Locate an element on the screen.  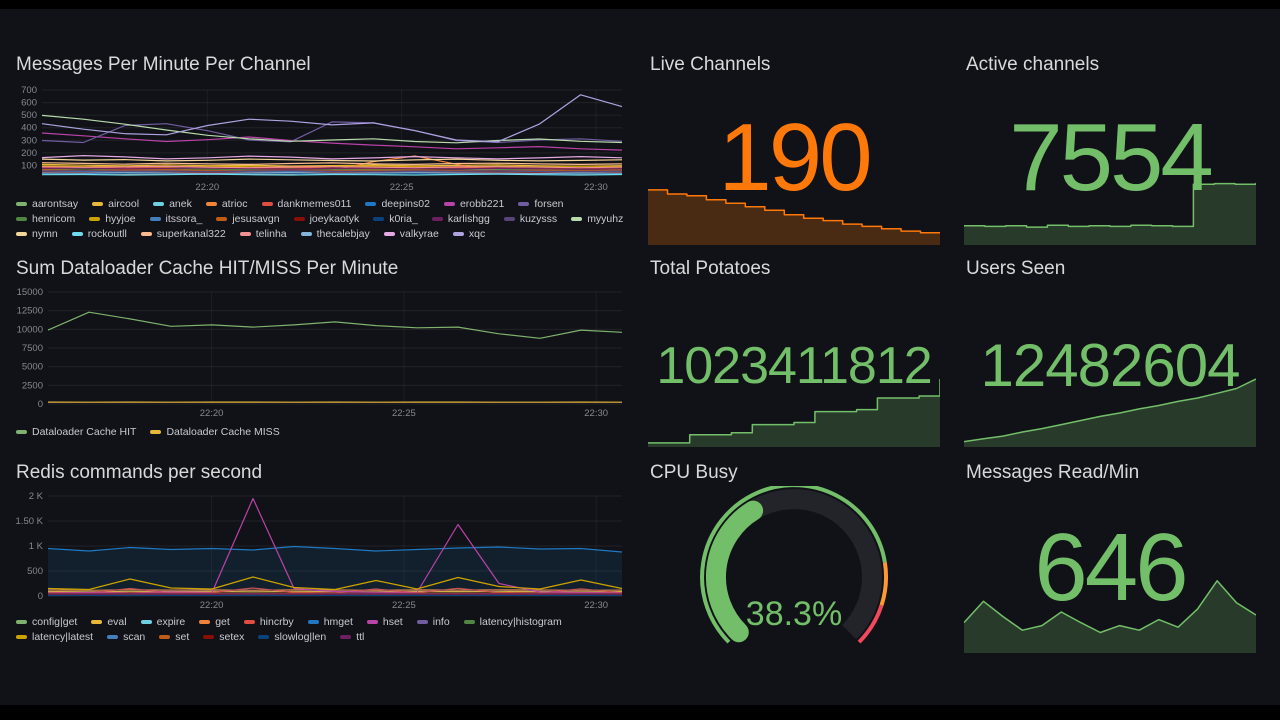
svg-text: 22:20 is located at coordinates (212, 605).